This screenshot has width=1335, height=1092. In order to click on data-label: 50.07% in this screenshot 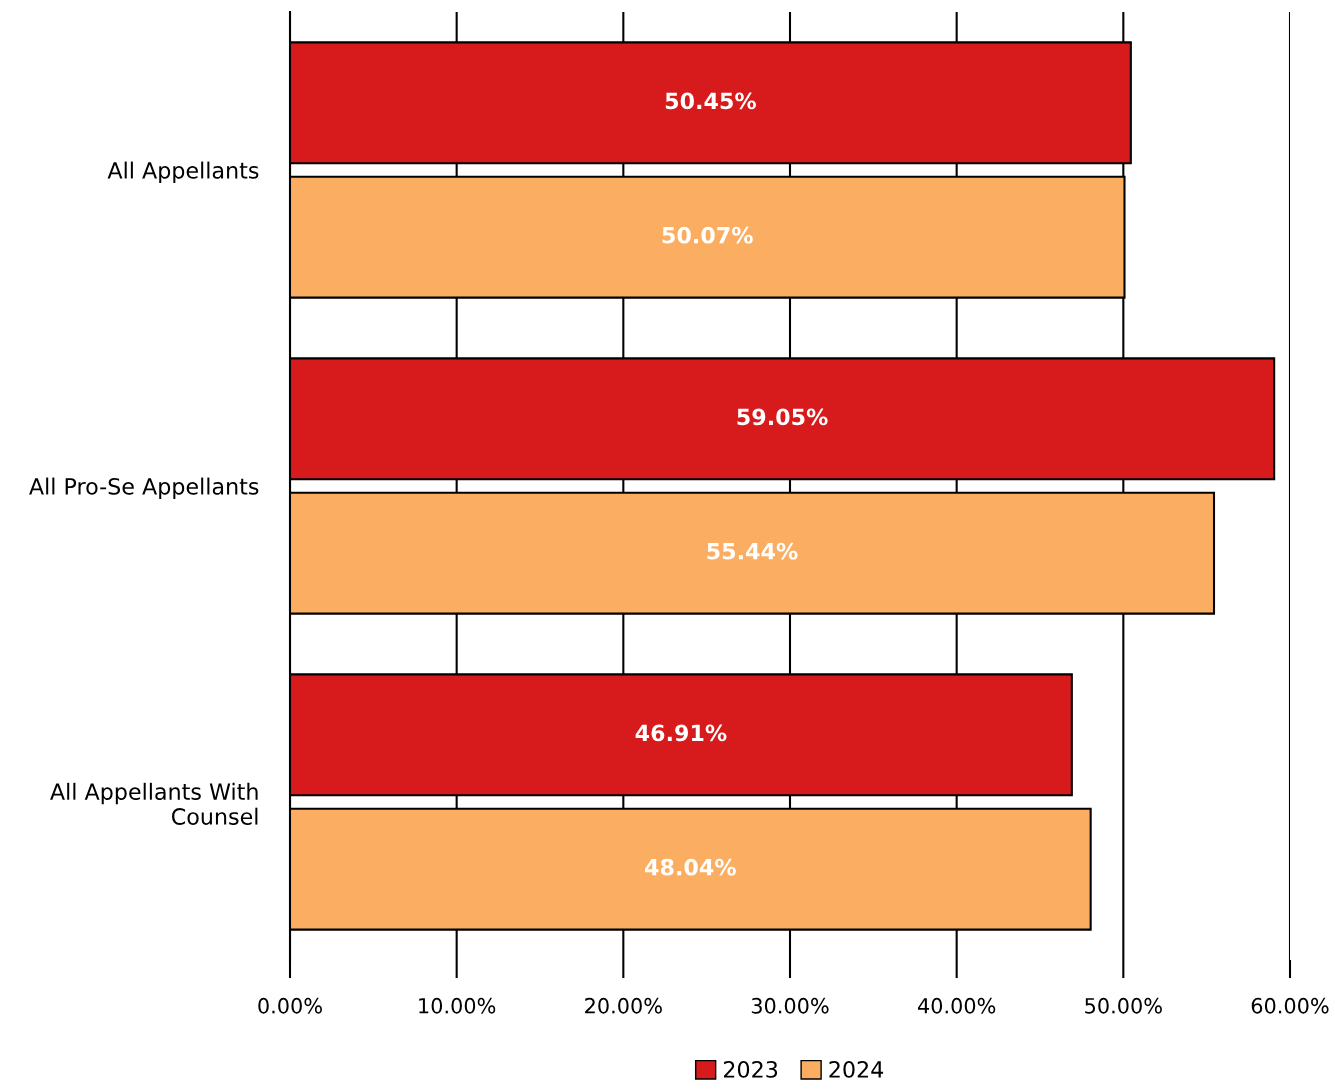, I will do `click(707, 235)`.